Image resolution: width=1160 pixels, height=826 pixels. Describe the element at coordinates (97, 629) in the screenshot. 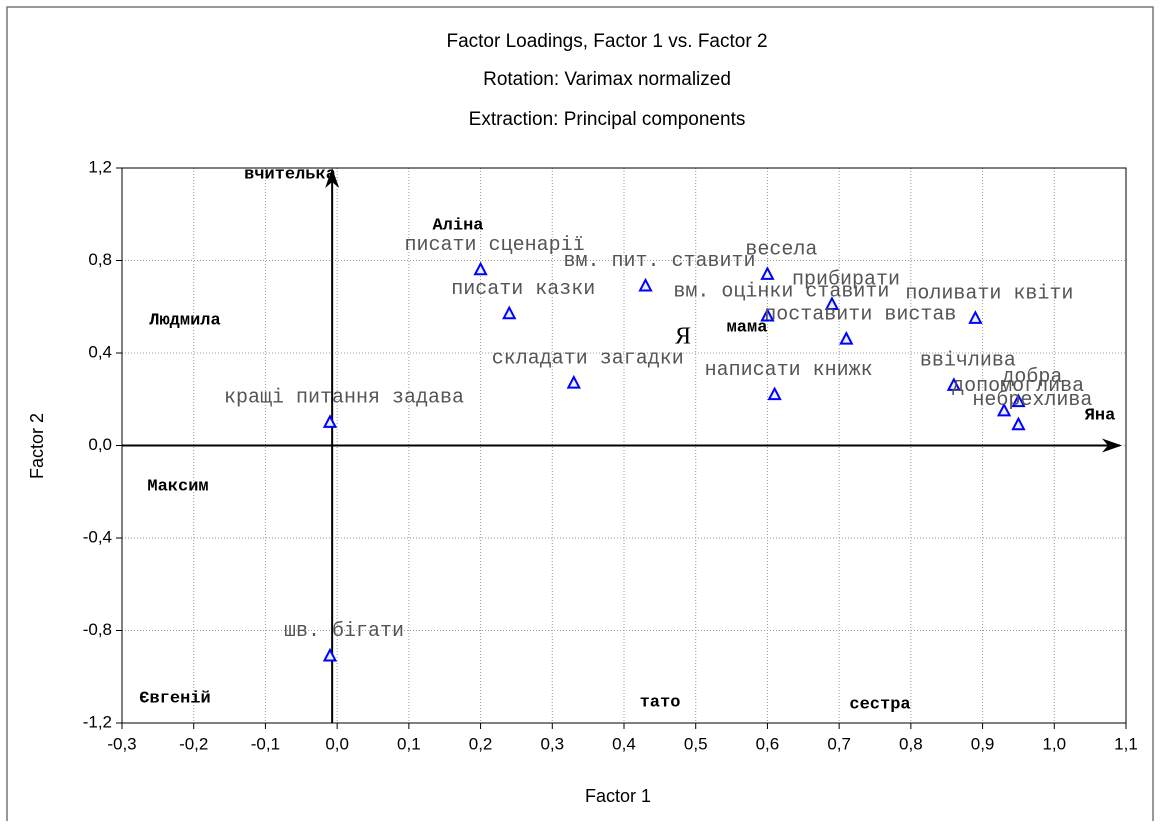

I see `y-tick-label: -0,8` at that location.